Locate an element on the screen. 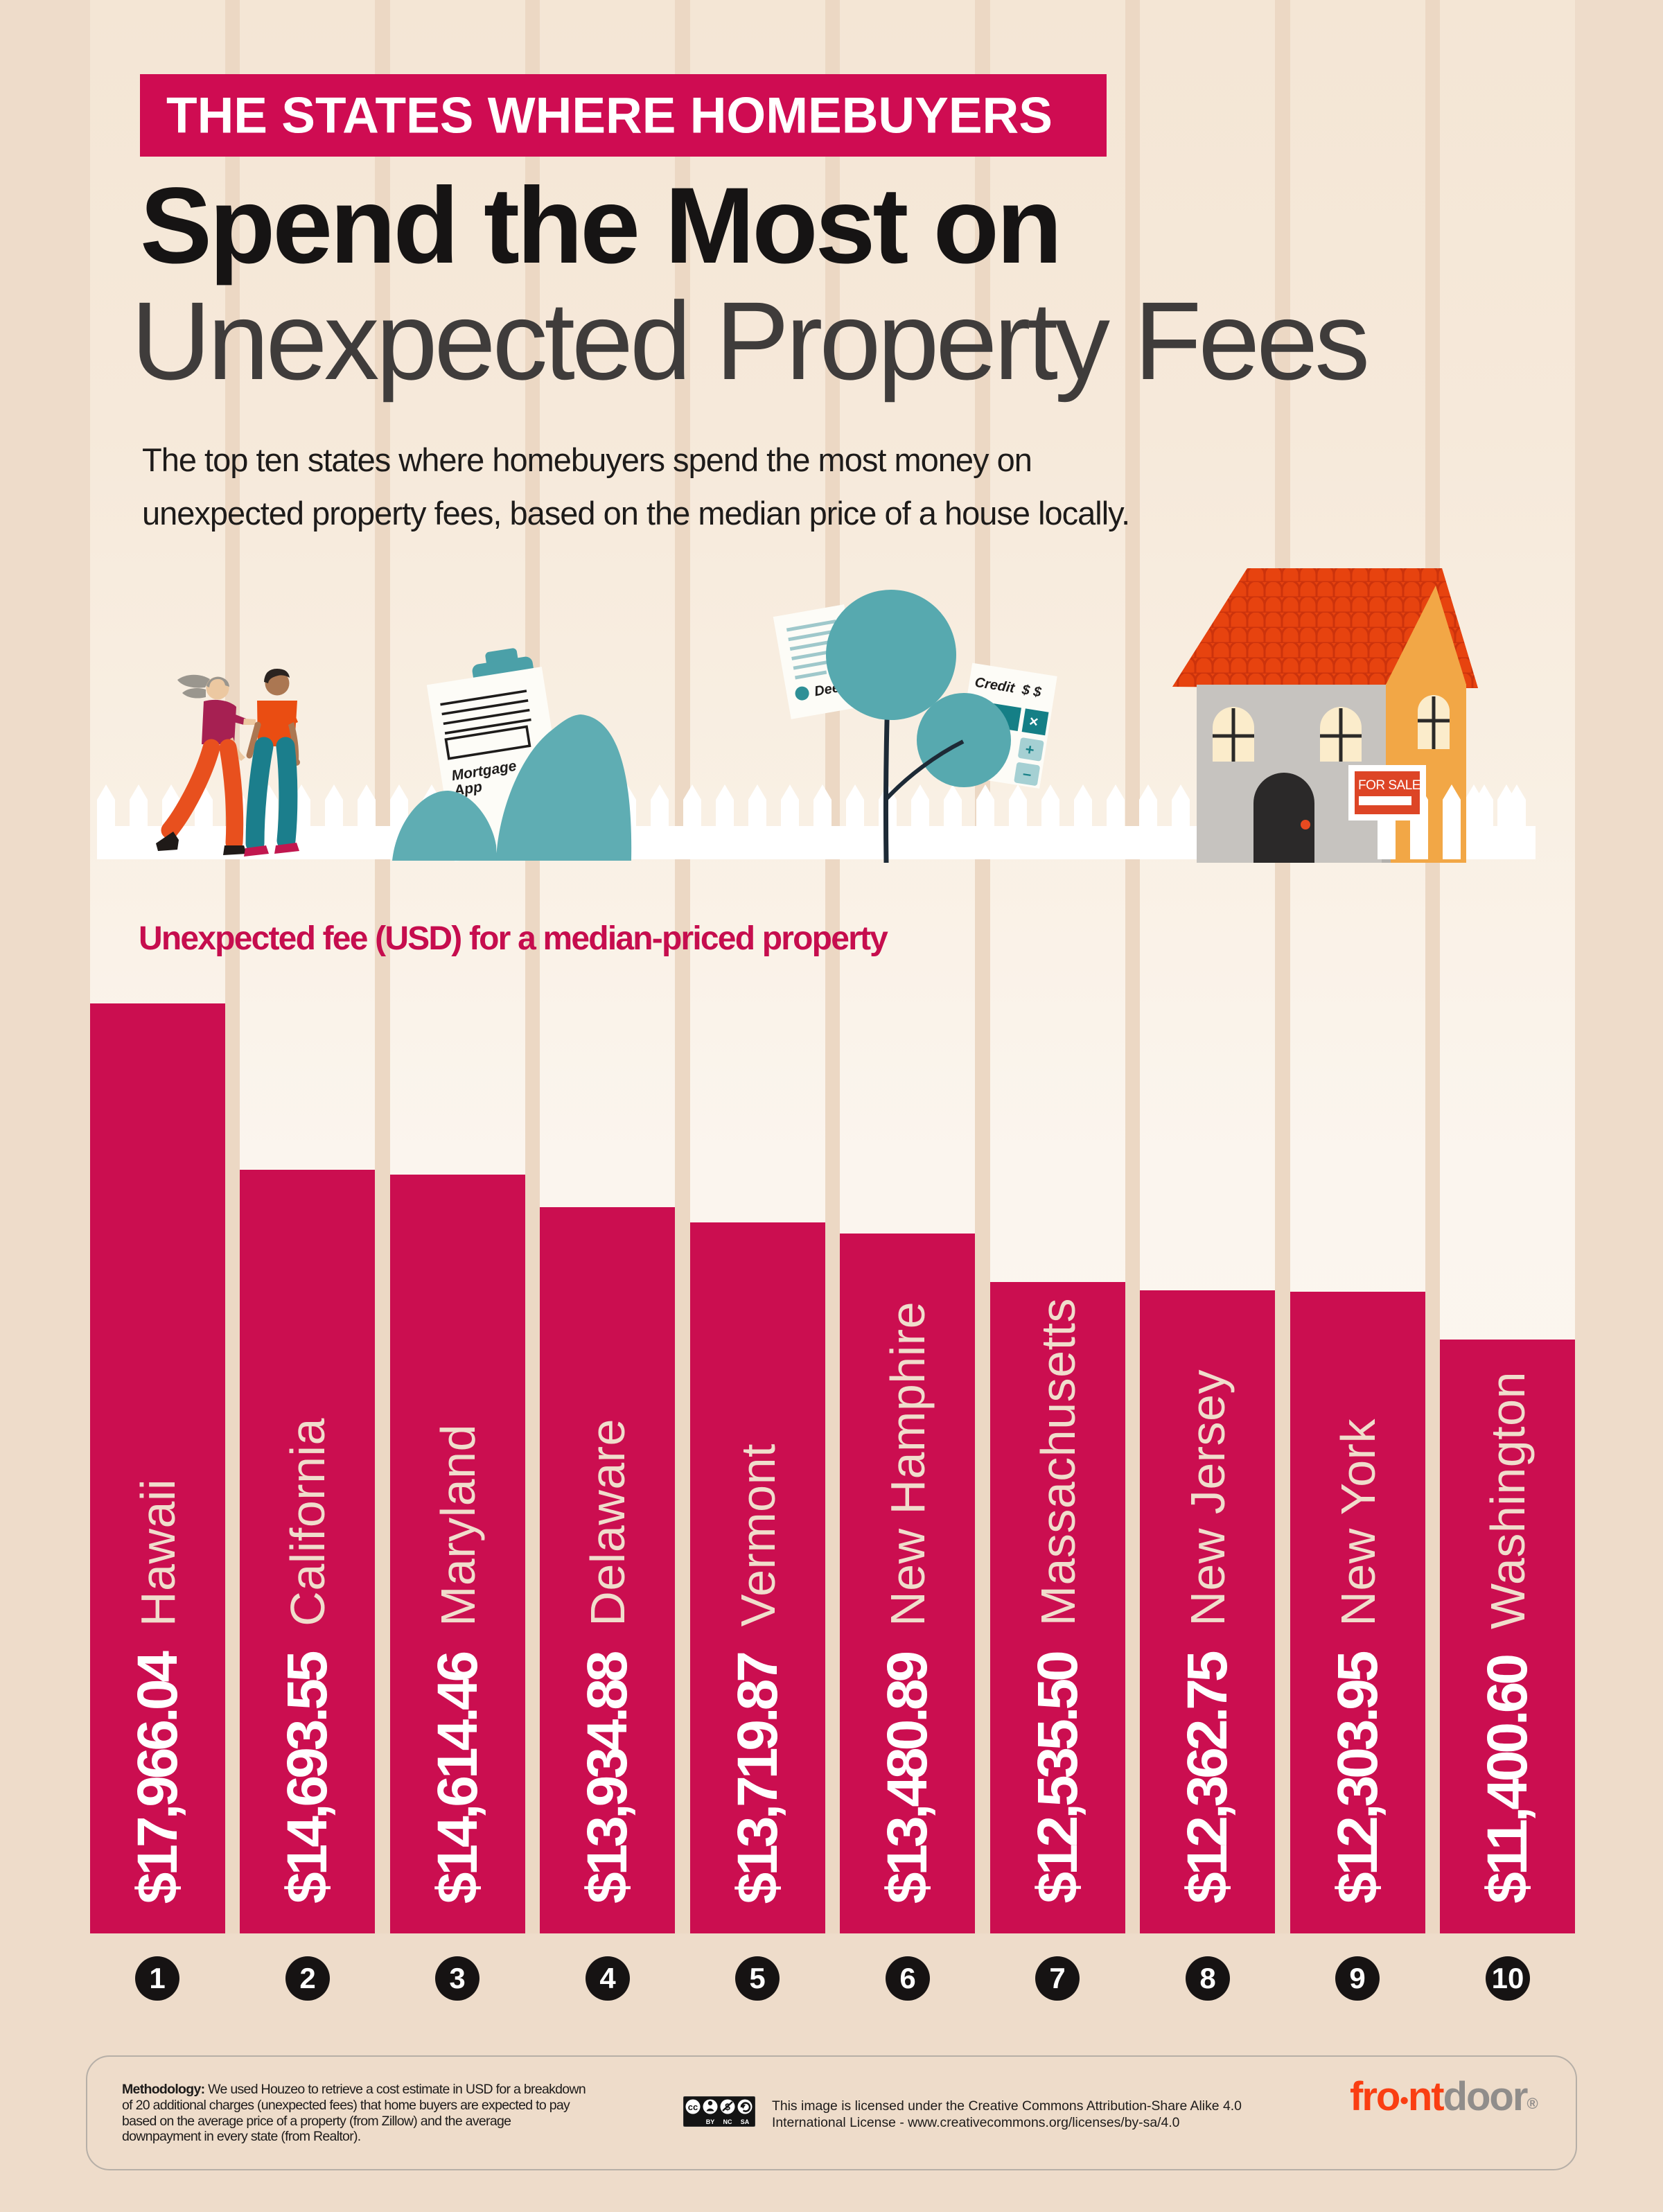 The image size is (1663, 2212). svg-text: cc is located at coordinates (693, 2107).